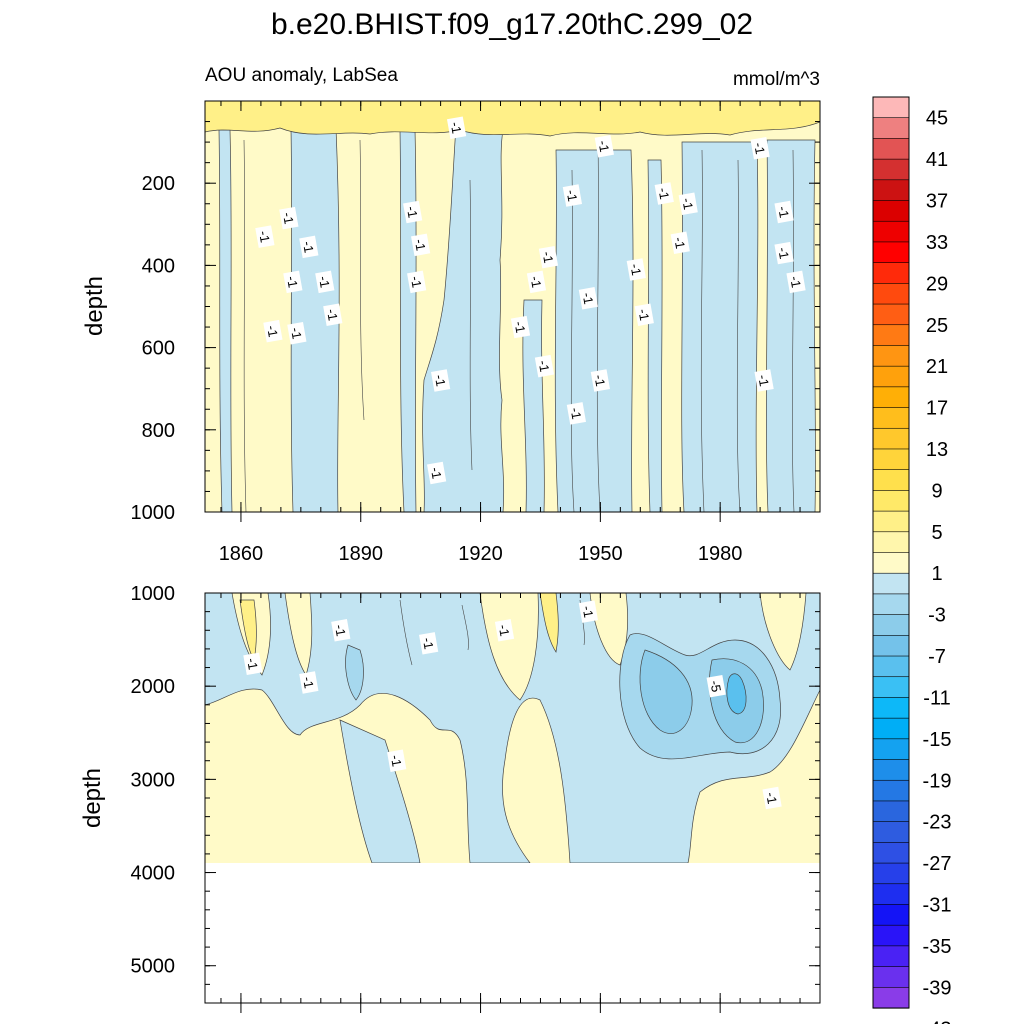 Image resolution: width=1024 pixels, height=1024 pixels. I want to click on y-tick-label: 2000, so click(153, 687).